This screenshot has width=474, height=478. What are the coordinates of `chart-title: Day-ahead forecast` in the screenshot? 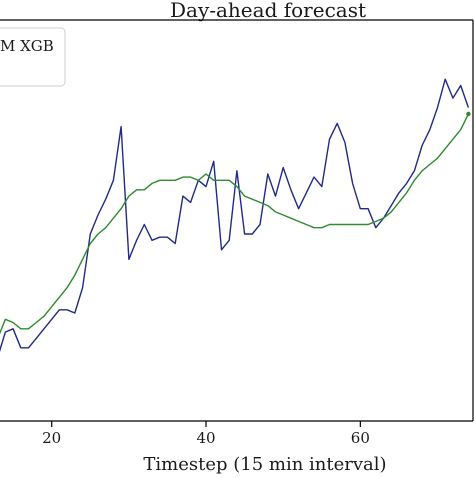 It's located at (268, 11).